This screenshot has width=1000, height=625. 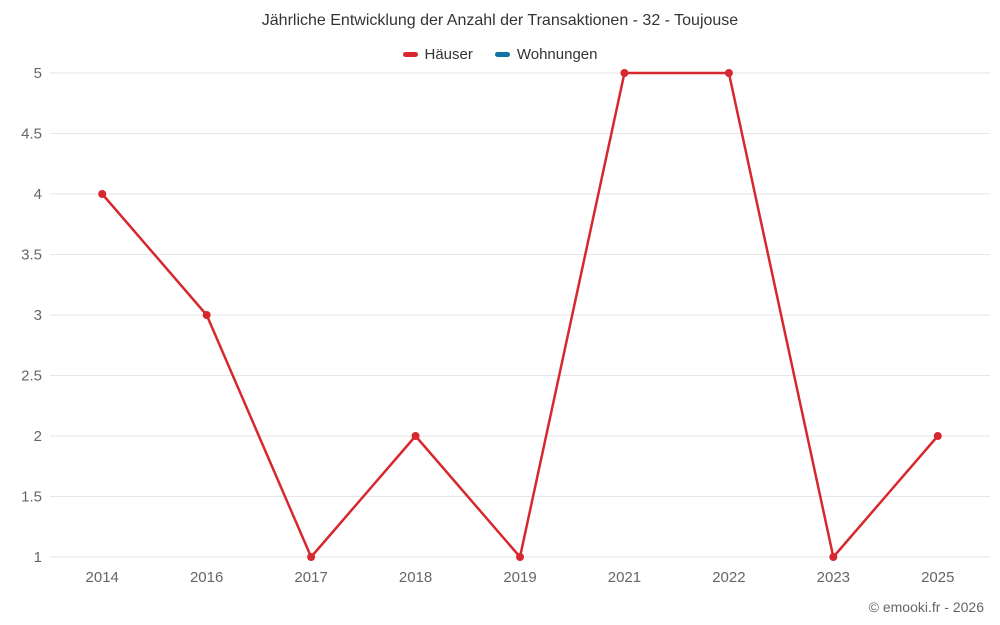 What do you see at coordinates (206, 577) in the screenshot?
I see `x-axis-label: 2016` at bounding box center [206, 577].